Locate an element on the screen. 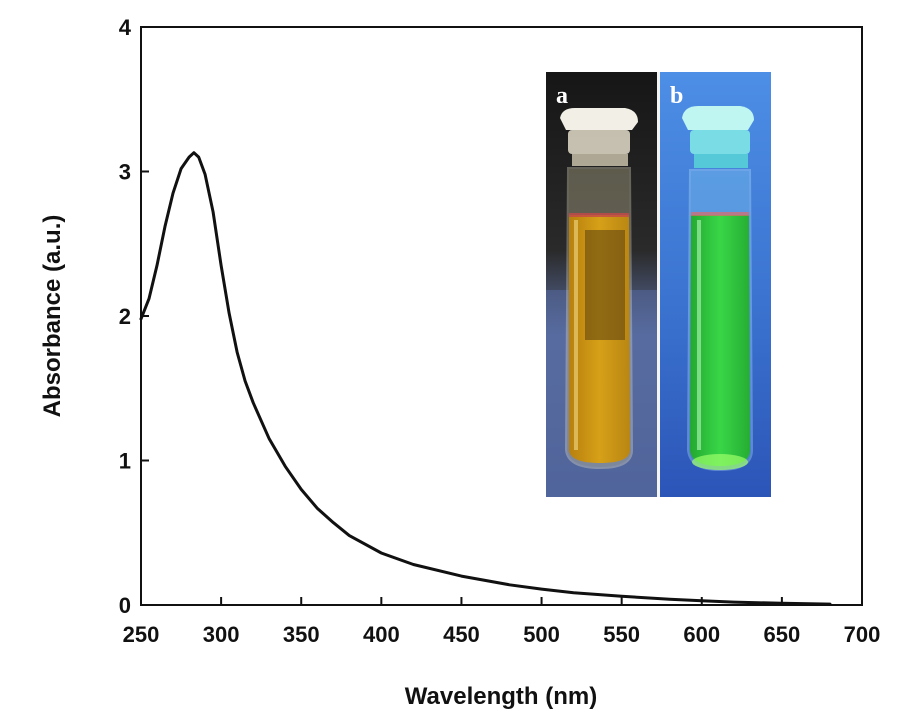 The height and width of the screenshot is (720, 901). x-tick-label: 500 is located at coordinates (541, 634).